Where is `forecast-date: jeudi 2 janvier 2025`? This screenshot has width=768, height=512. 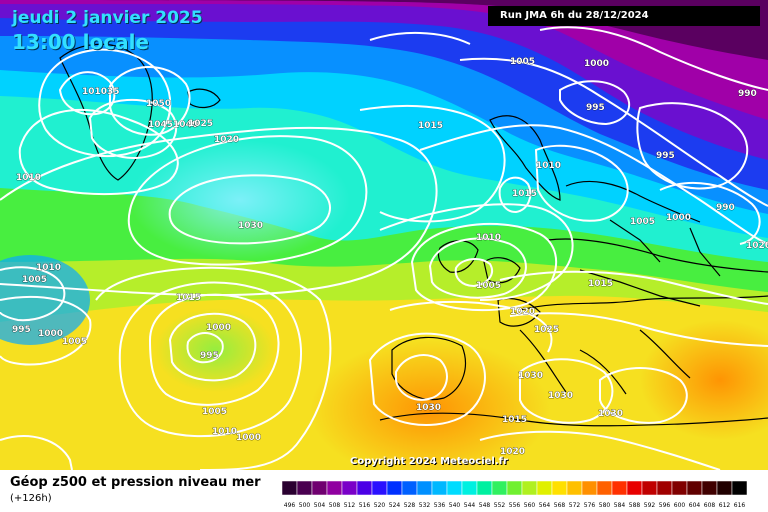 forecast-date: jeudi 2 janvier 2025 is located at coordinates (107, 18).